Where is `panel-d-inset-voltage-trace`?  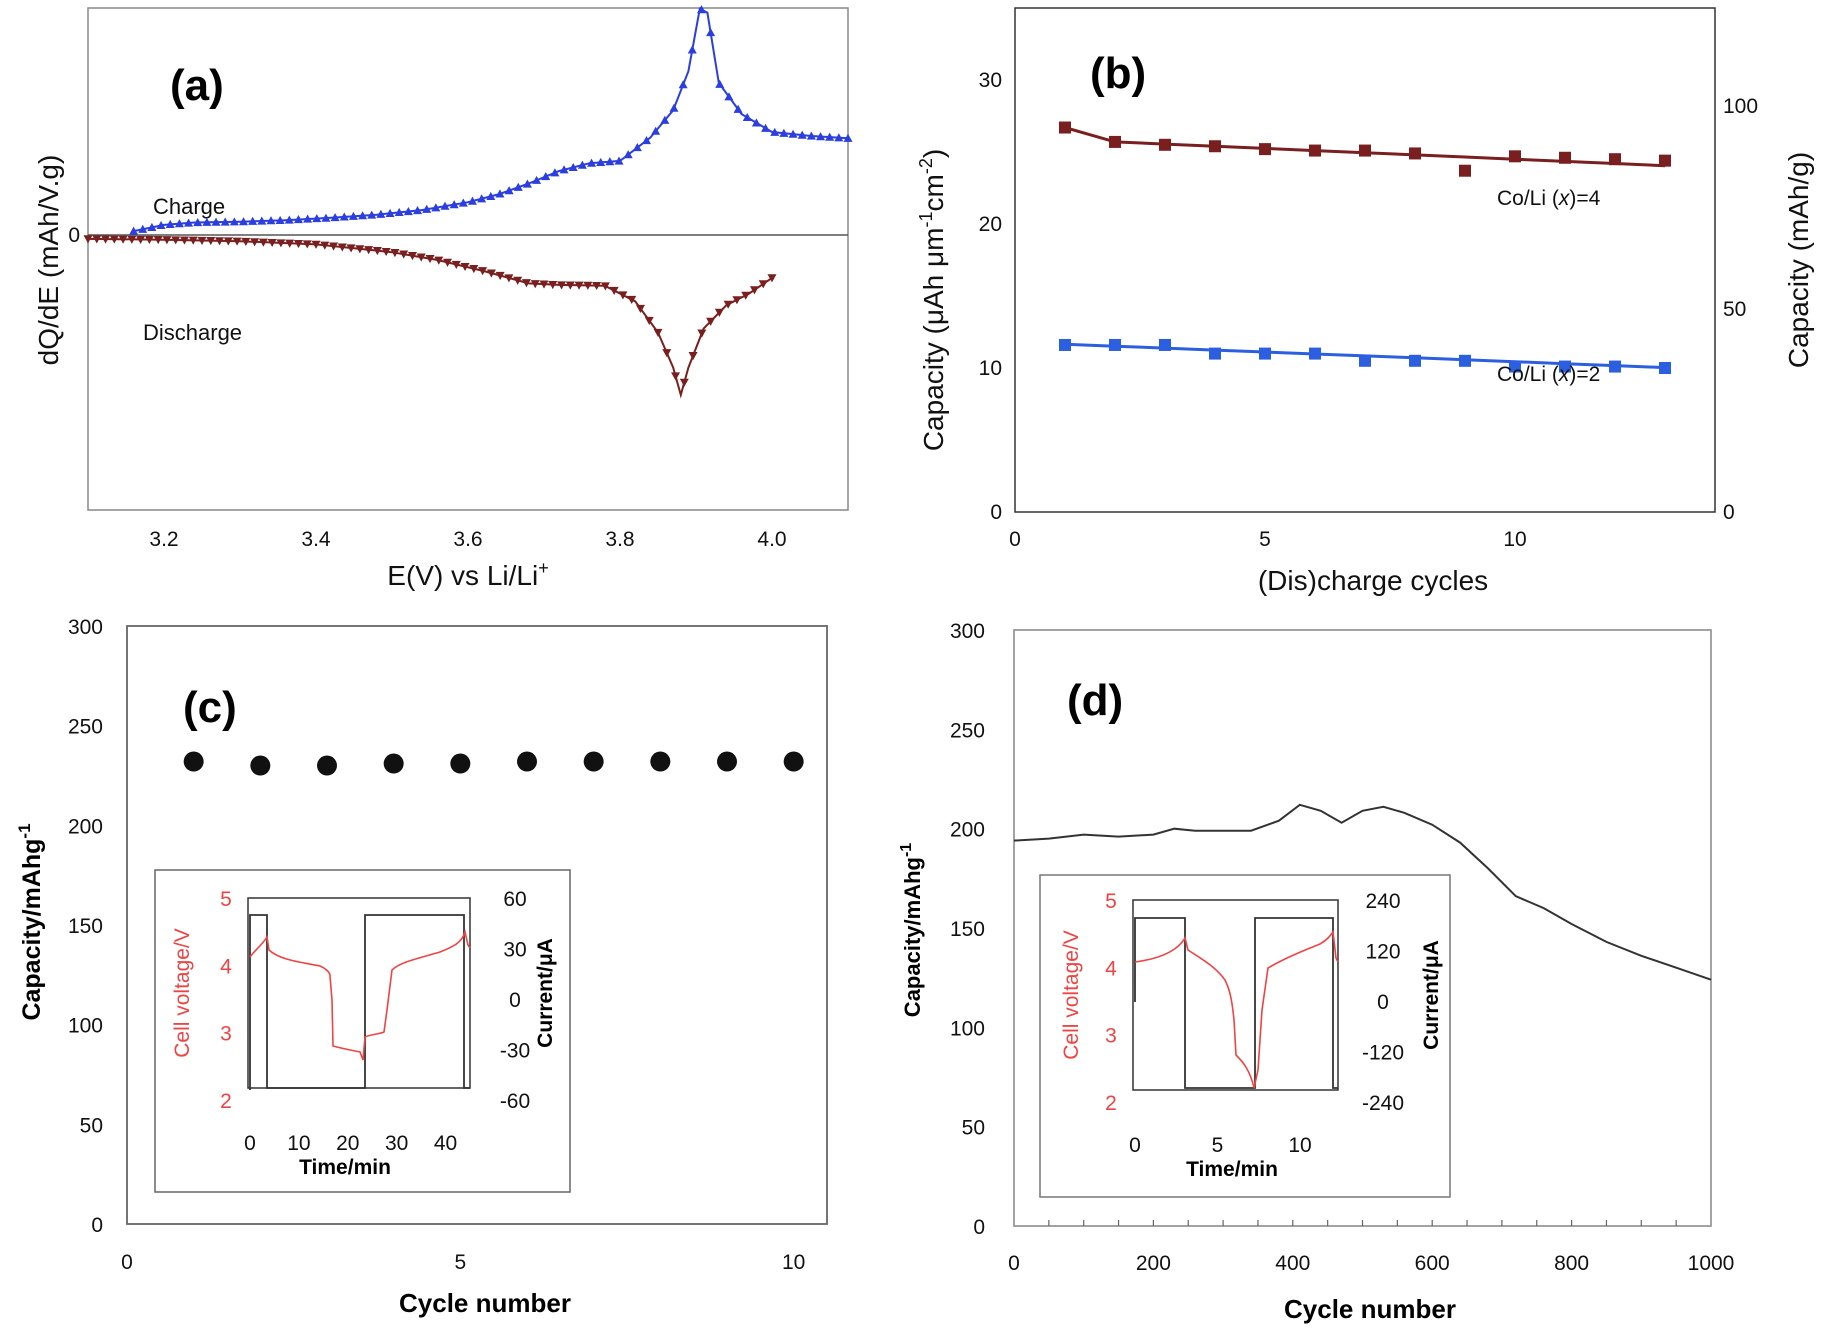
panel-d-inset-voltage-trace is located at coordinates (1236, 1009).